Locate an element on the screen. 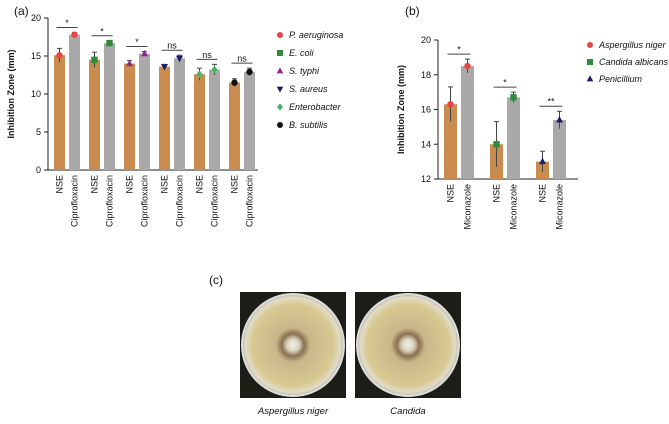 The width and height of the screenshot is (669, 424). legend-label: Penicillium is located at coordinates (621, 79).